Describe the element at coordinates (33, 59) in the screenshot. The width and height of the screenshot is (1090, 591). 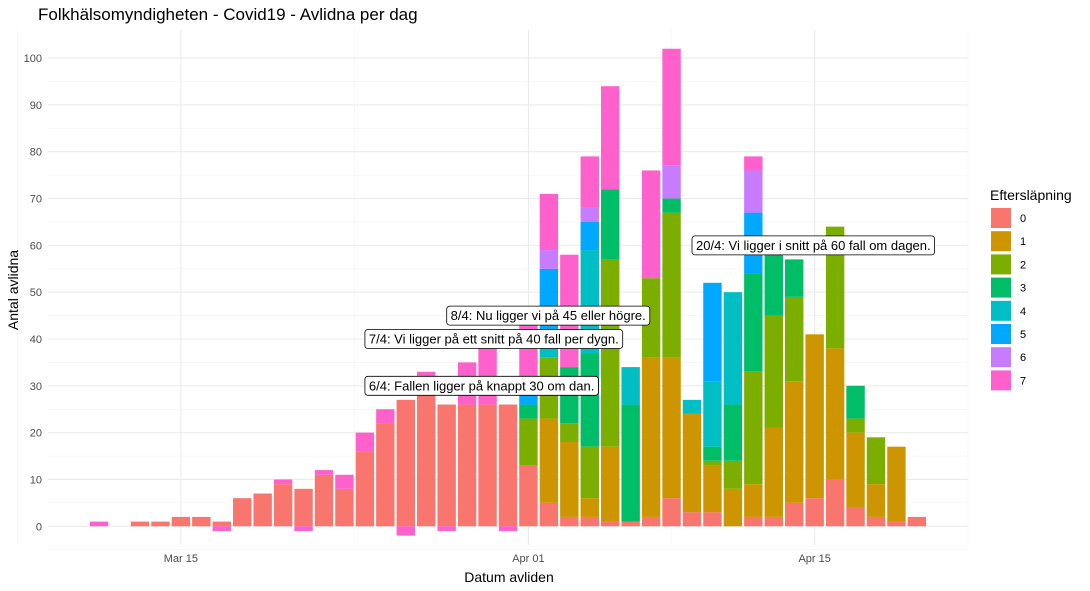
I see `y-tick-label: 100` at that location.